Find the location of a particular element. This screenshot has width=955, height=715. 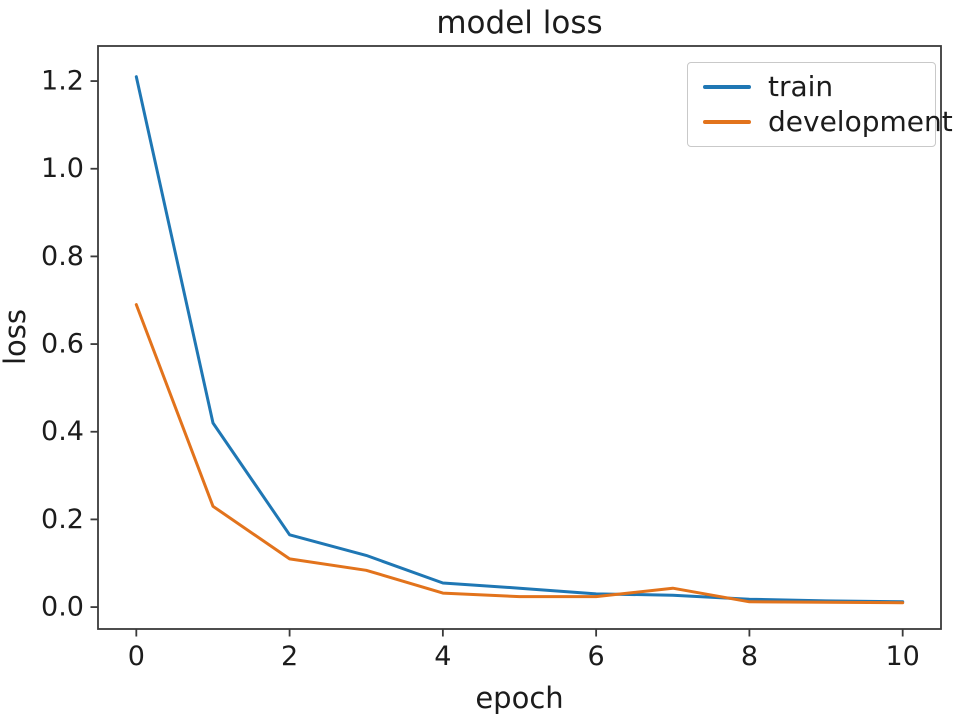

x-tick-label: 10 is located at coordinates (903, 656).